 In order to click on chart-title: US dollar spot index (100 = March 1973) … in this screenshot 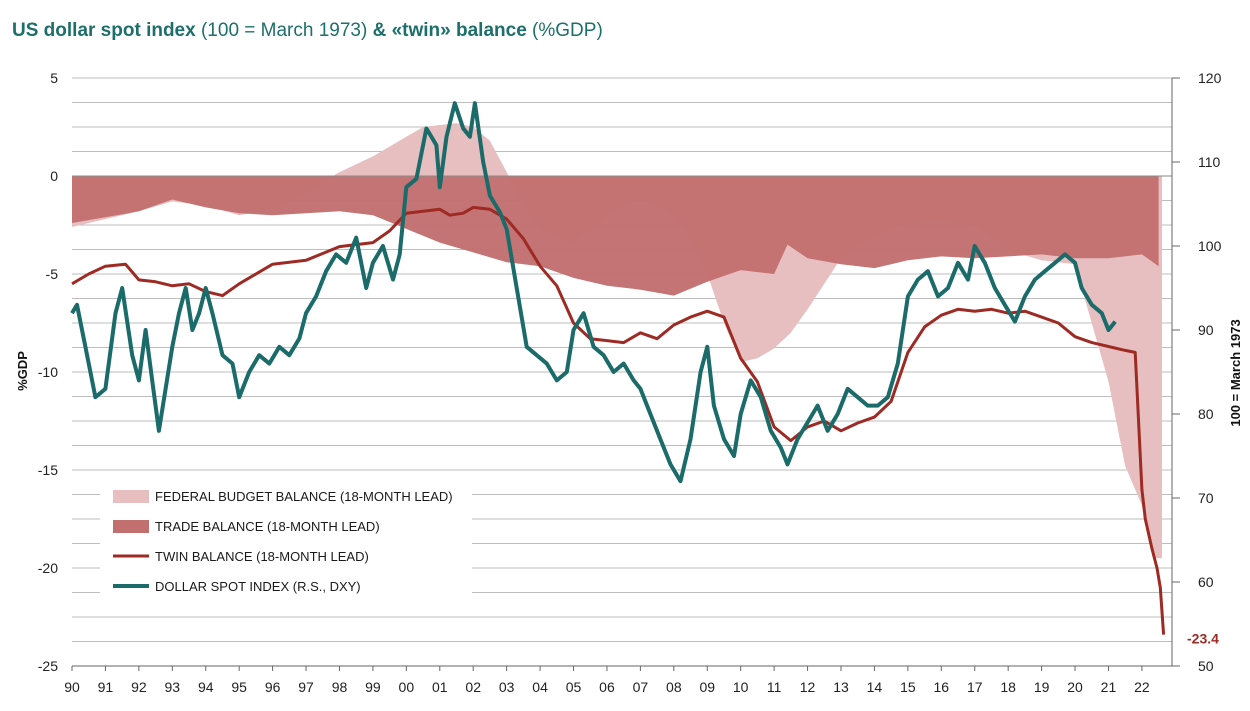, I will do `click(307, 31)`.